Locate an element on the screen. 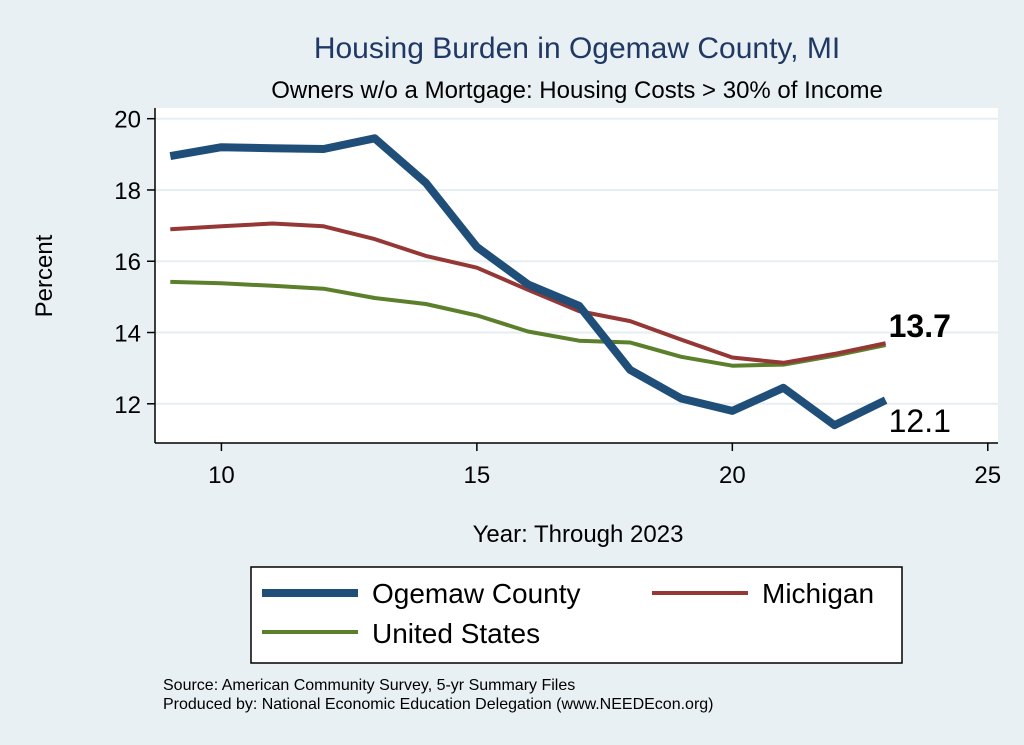  x-tick-label: 15 is located at coordinates (477, 475).